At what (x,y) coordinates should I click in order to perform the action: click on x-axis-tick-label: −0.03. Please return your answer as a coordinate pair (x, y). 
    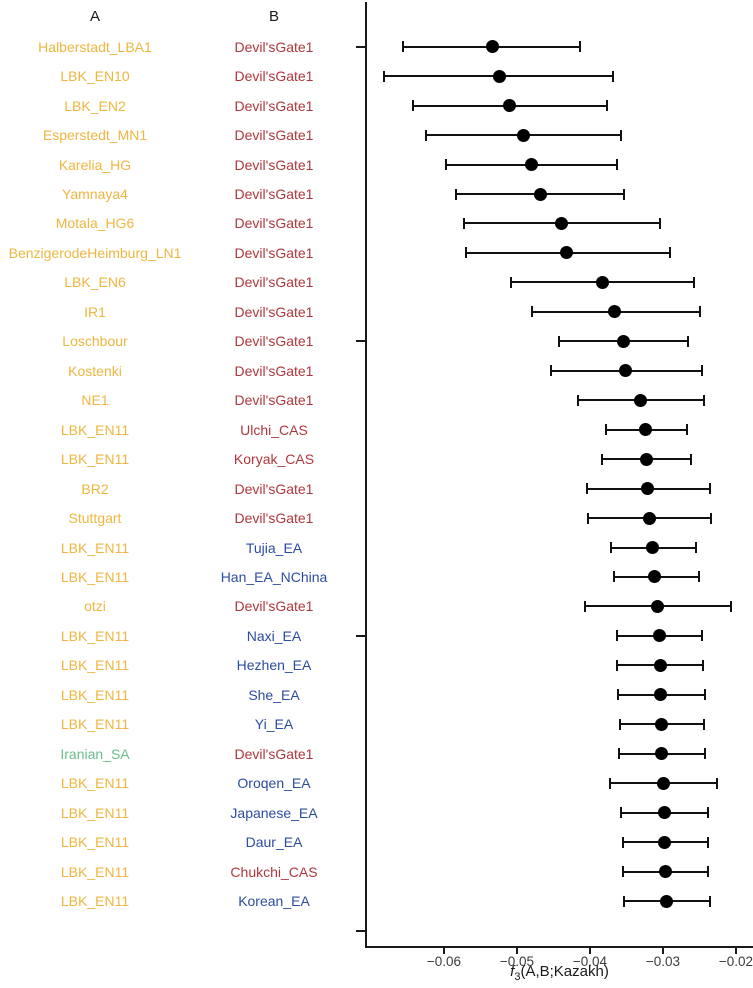
    Looking at the image, I should click on (663, 961).